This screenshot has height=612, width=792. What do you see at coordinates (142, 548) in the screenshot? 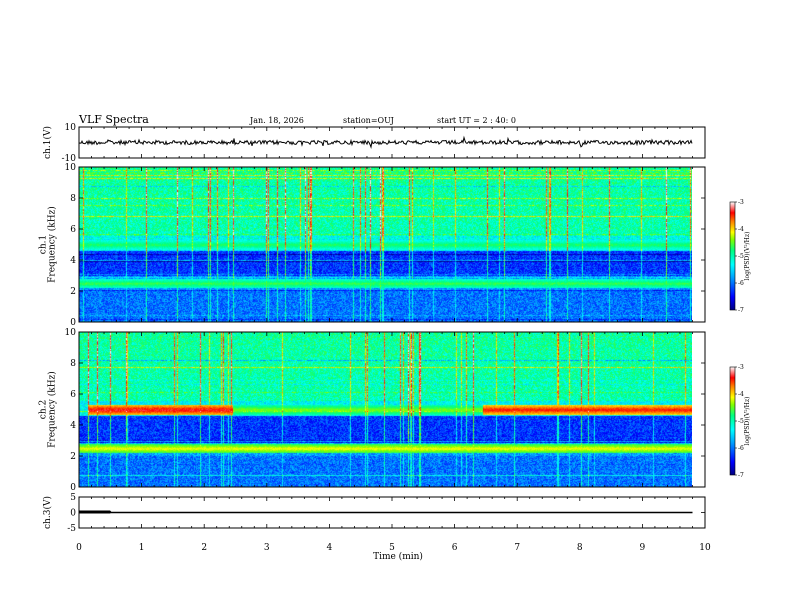
I see `x-tick-label: 1` at bounding box center [142, 548].